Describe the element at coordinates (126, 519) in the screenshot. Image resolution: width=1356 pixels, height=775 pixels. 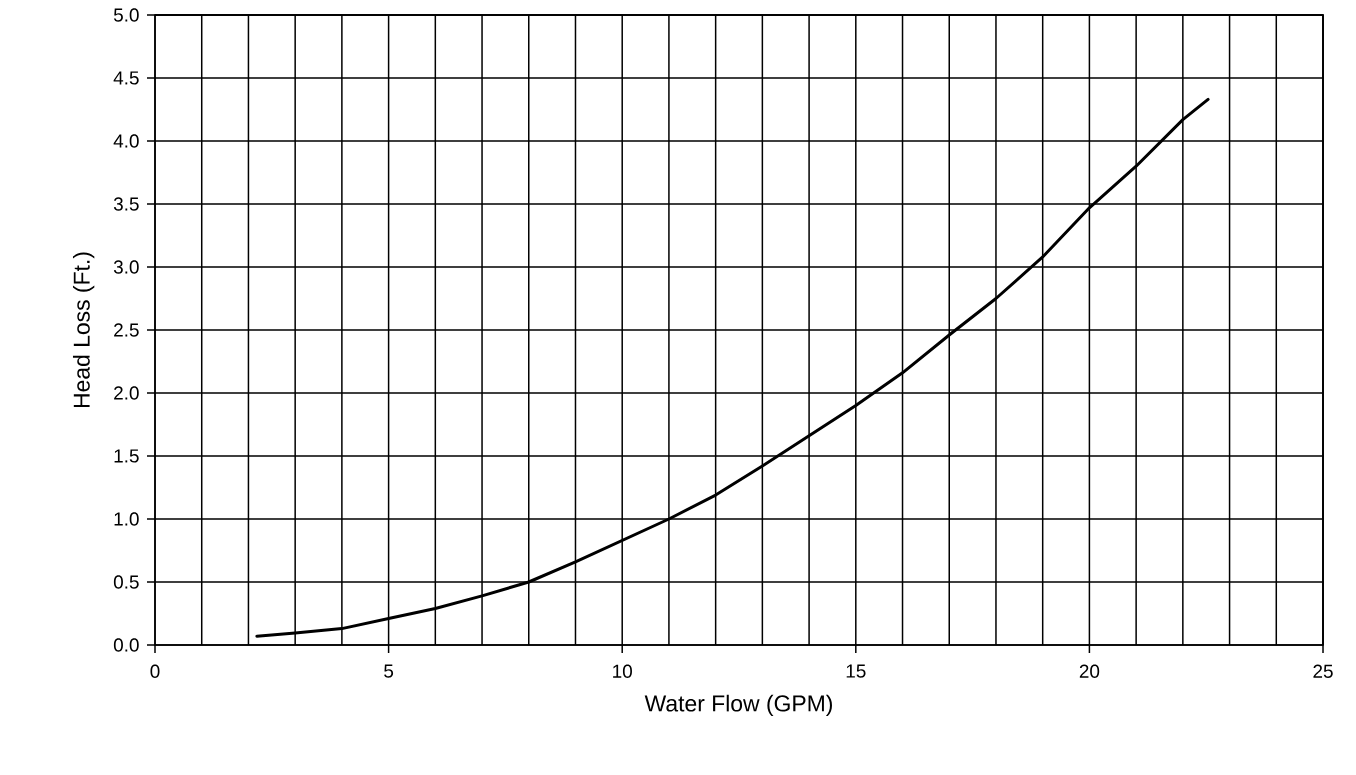
I see `y-tick-label: 1.0` at that location.